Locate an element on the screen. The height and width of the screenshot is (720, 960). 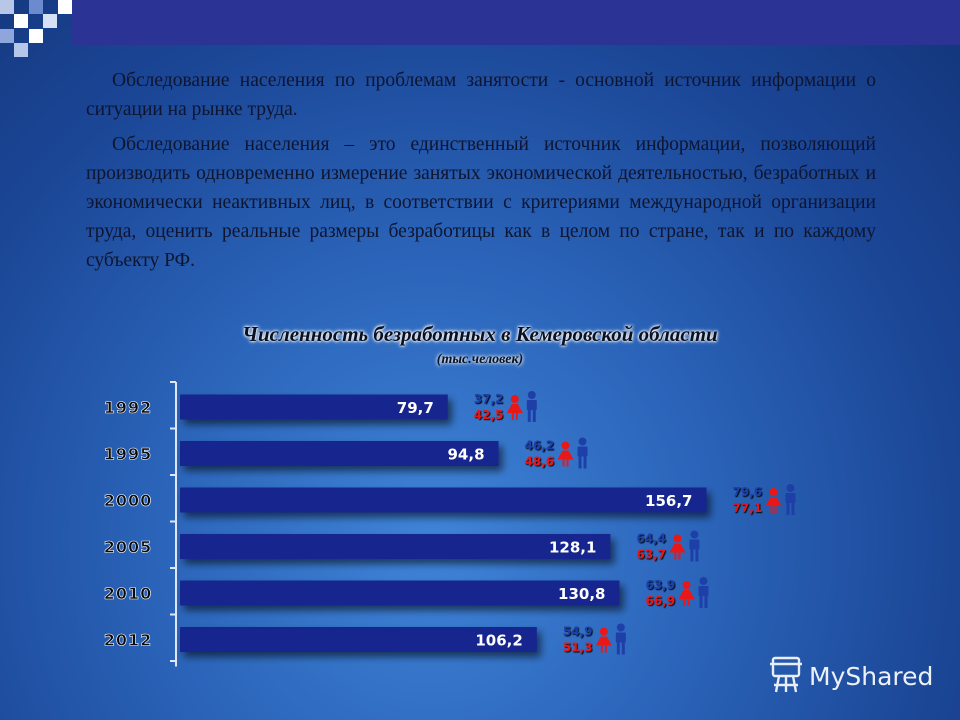
year-label: 2005 is located at coordinates (128, 547).